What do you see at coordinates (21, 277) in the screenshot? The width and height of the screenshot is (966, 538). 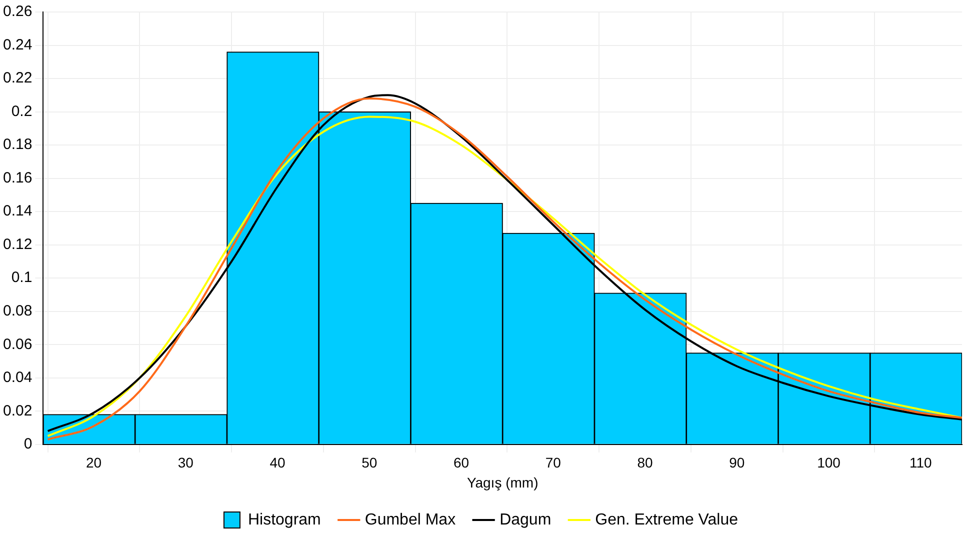 I see `y-tick-label: 0.1` at bounding box center [21, 277].